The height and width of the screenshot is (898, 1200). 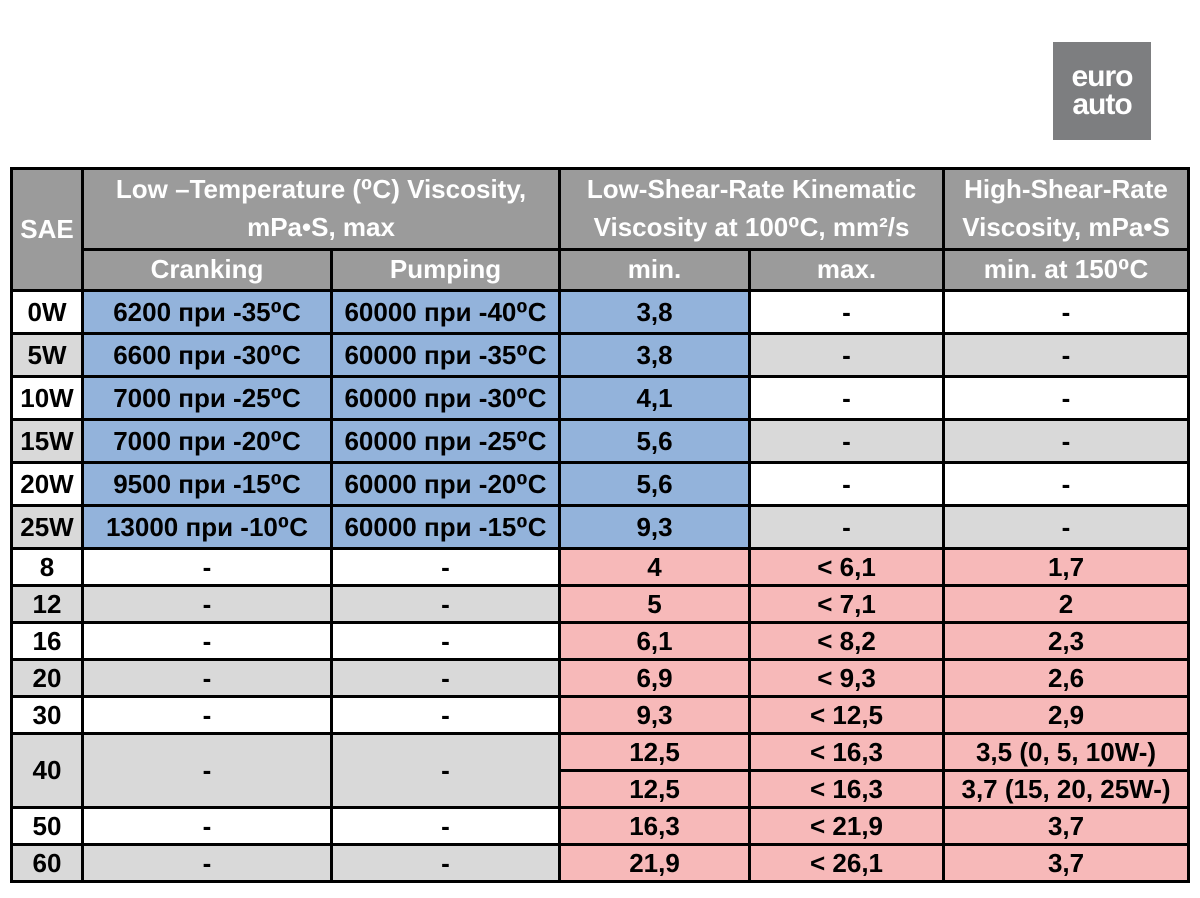 I want to click on cell-hshr: 2,6, so click(x=1066, y=678).